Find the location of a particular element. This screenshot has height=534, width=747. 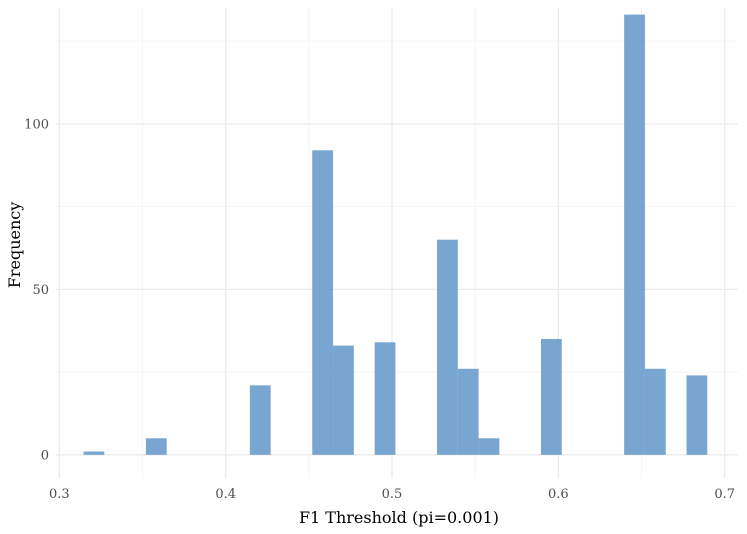

x-tick-label: 0.3 is located at coordinates (59, 494).